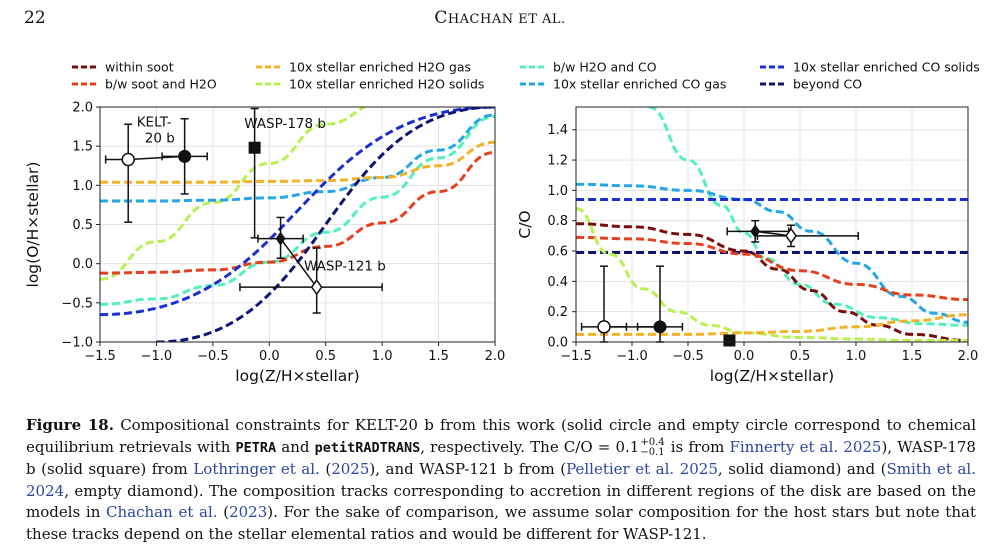 This screenshot has height=546, width=1000. Describe the element at coordinates (772, 324) in the screenshot. I see `right-series-10x-stellar-enriched-h2o-gas` at that location.